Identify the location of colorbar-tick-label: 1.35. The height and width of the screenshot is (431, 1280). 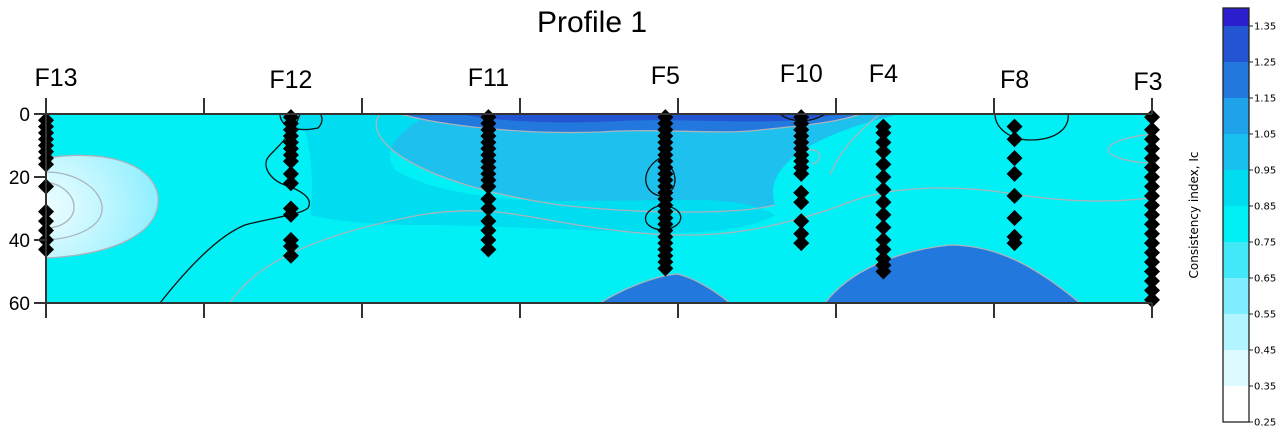
(1265, 27).